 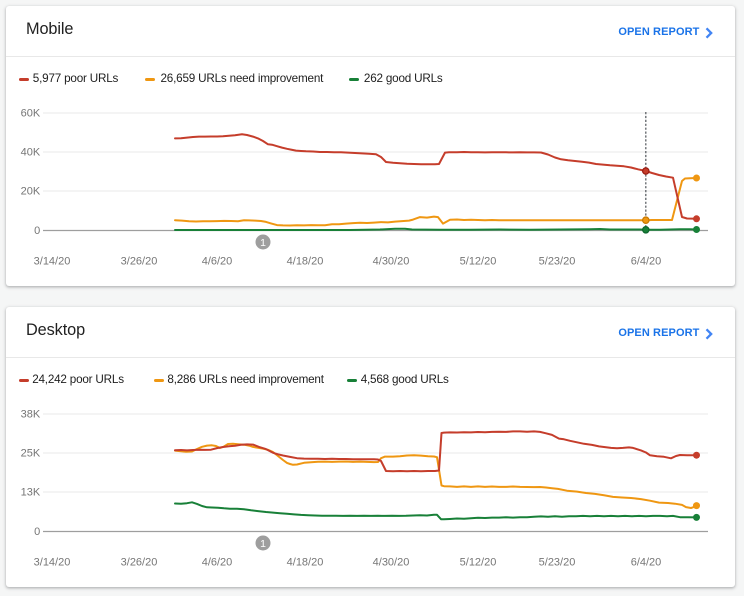 What do you see at coordinates (31, 153) in the screenshot?
I see `svg-text: 40K` at bounding box center [31, 153].